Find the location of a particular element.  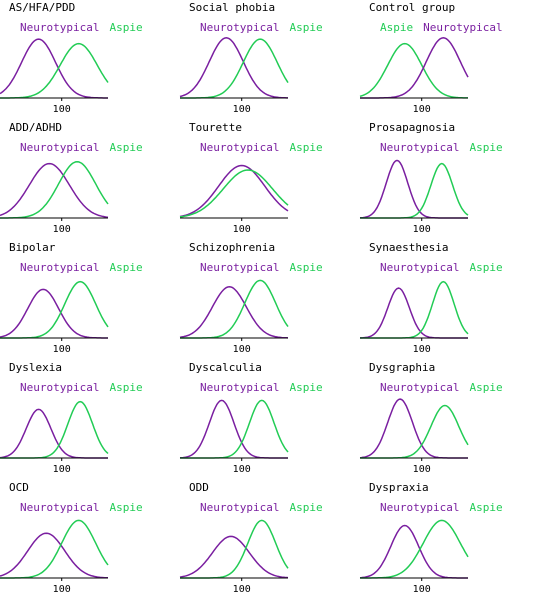

chart-title: Bipolar is located at coordinates (32, 247).